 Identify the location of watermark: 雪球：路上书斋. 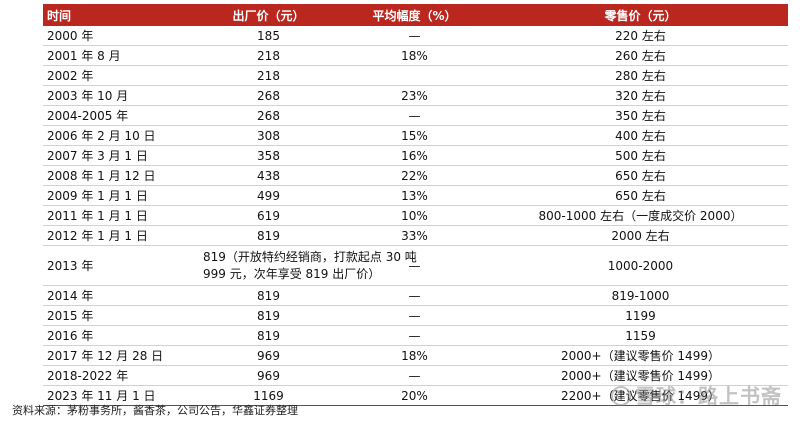
(696, 394).